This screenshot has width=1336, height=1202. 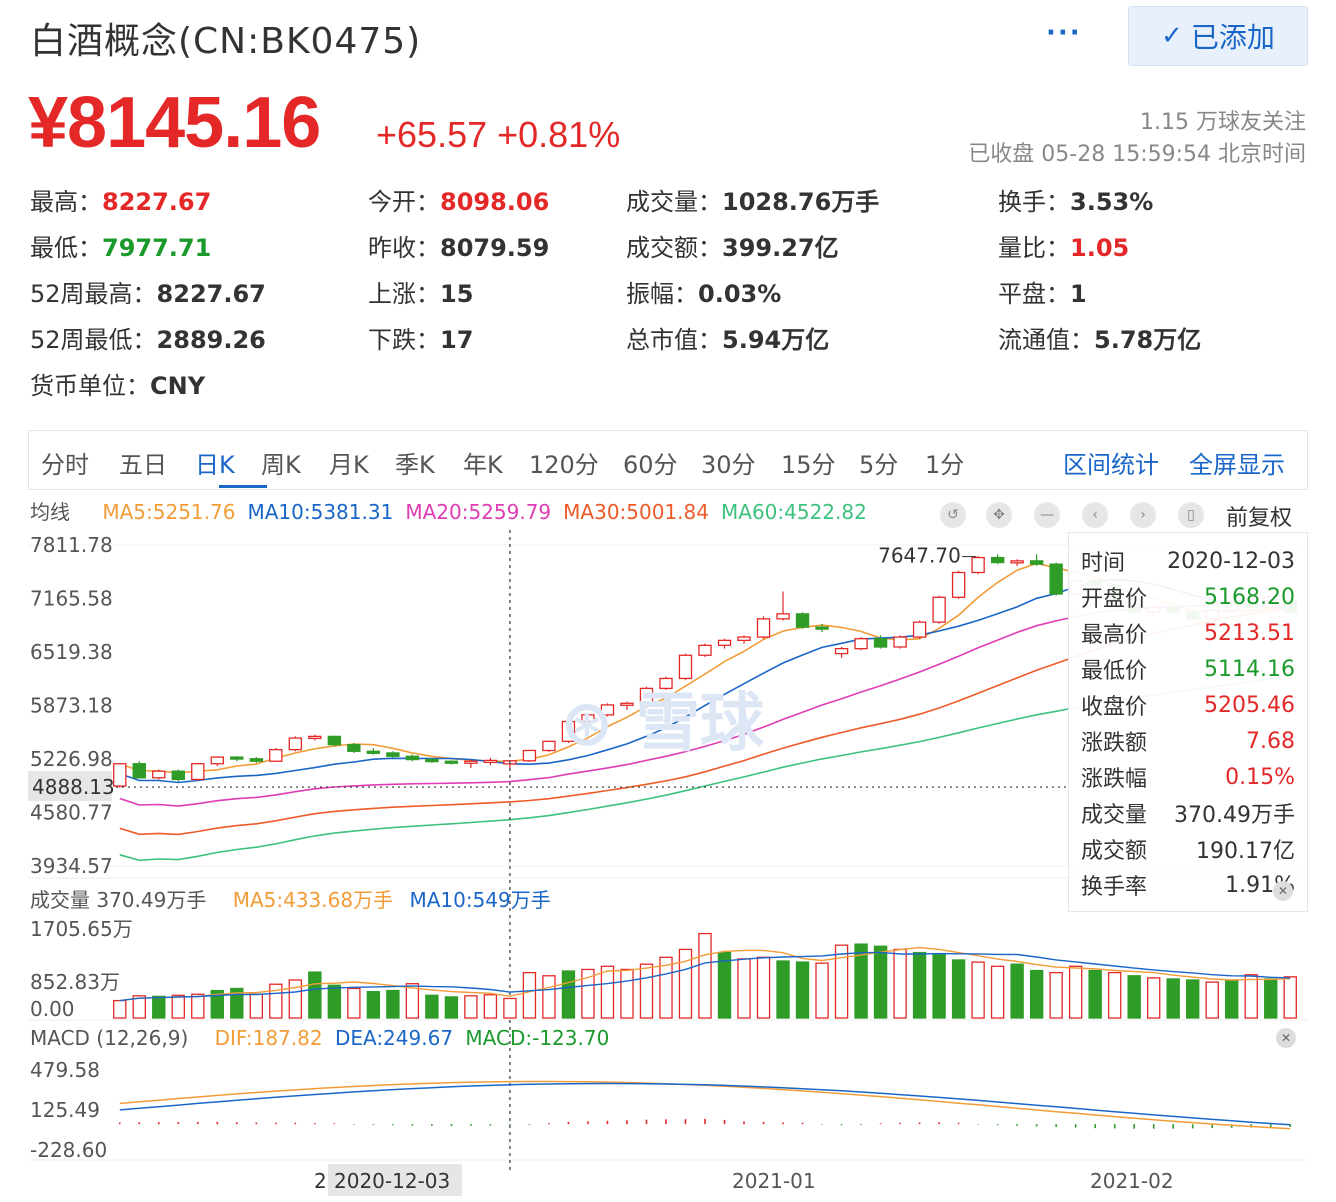 I want to click on chevron-left-icon: ‹, so click(x=1095, y=515).